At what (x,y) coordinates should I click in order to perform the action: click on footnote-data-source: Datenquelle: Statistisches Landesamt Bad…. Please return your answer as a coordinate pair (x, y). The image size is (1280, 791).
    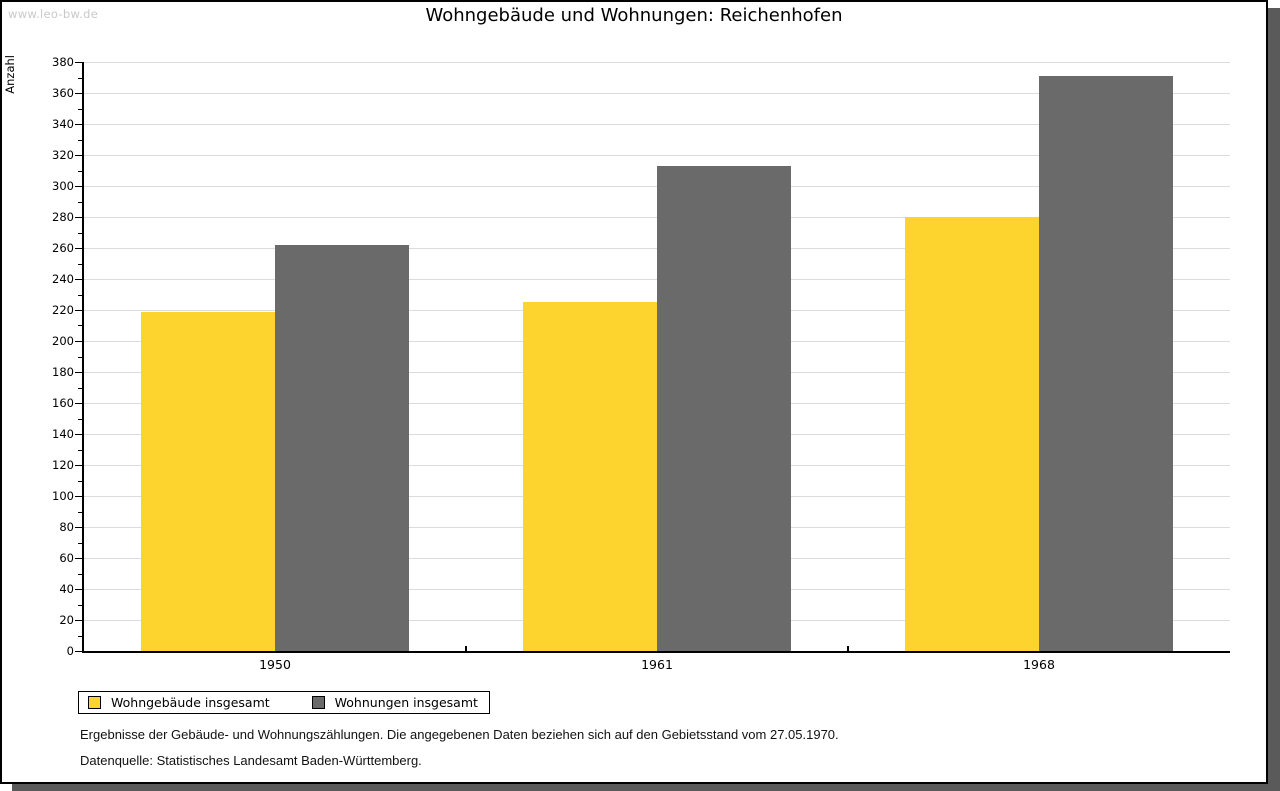
    Looking at the image, I should click on (251, 760).